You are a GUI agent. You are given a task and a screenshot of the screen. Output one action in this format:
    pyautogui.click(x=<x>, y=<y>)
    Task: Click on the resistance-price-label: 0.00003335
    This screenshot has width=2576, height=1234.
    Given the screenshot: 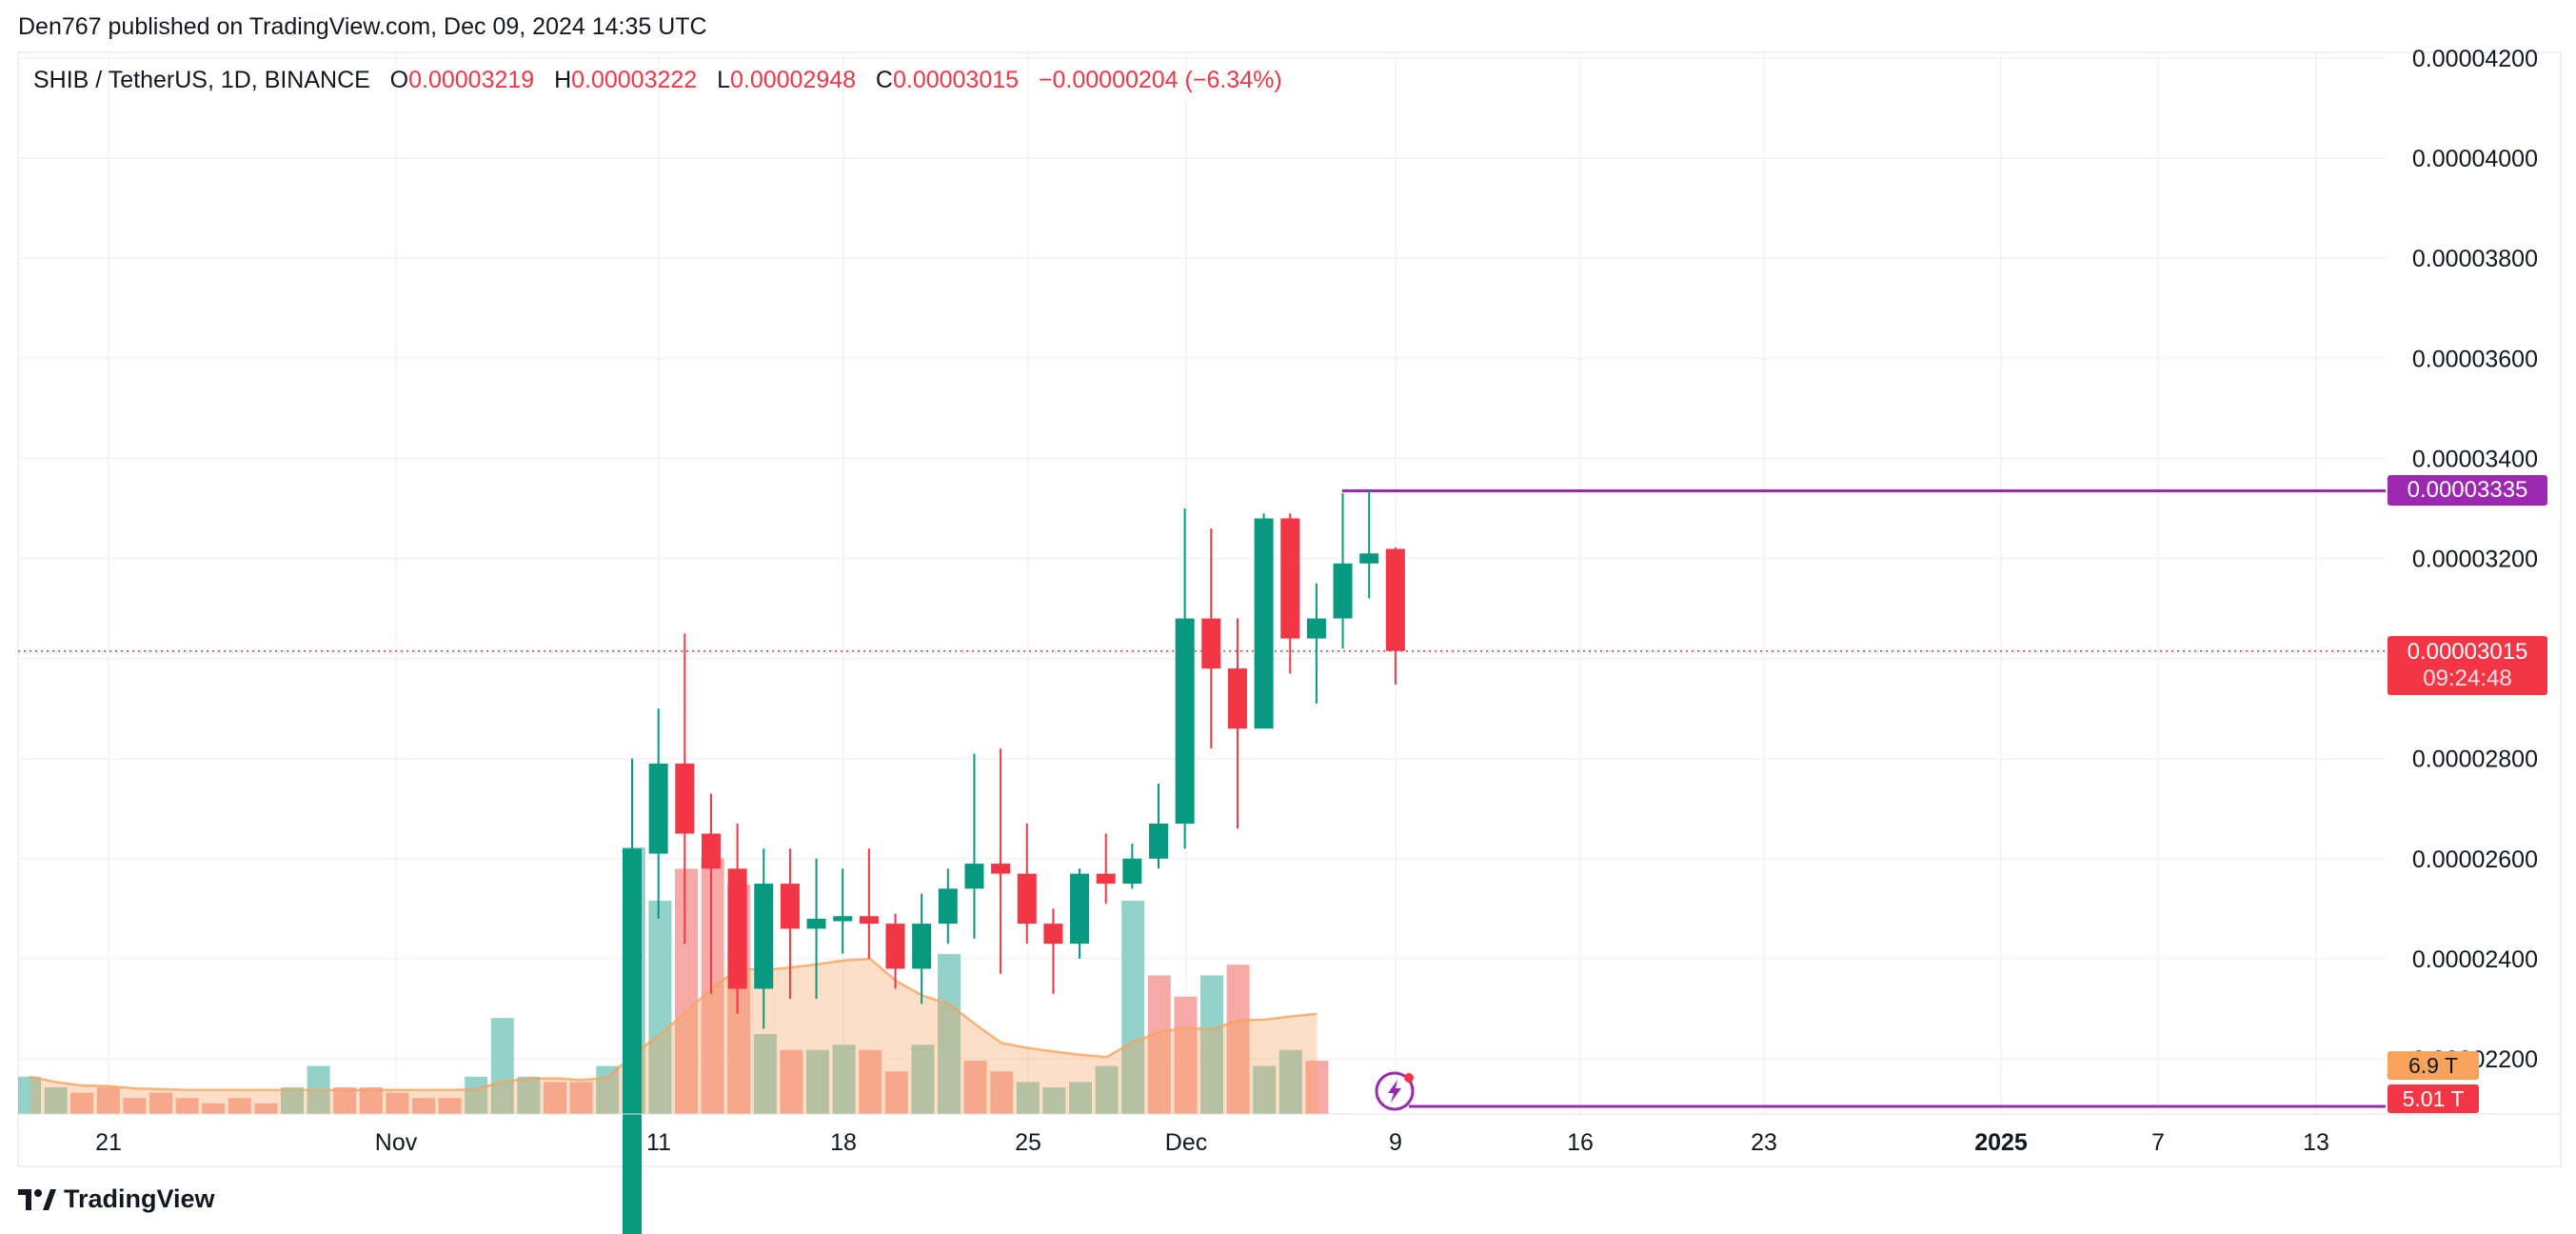 What is the action you would take?
    pyautogui.click(x=2467, y=490)
    